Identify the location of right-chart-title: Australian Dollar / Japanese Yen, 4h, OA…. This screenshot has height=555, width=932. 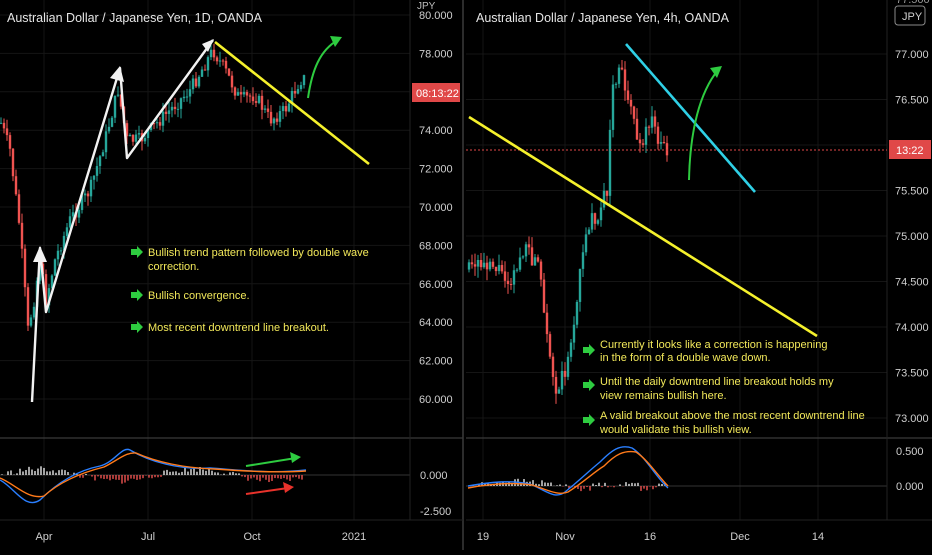
(603, 18).